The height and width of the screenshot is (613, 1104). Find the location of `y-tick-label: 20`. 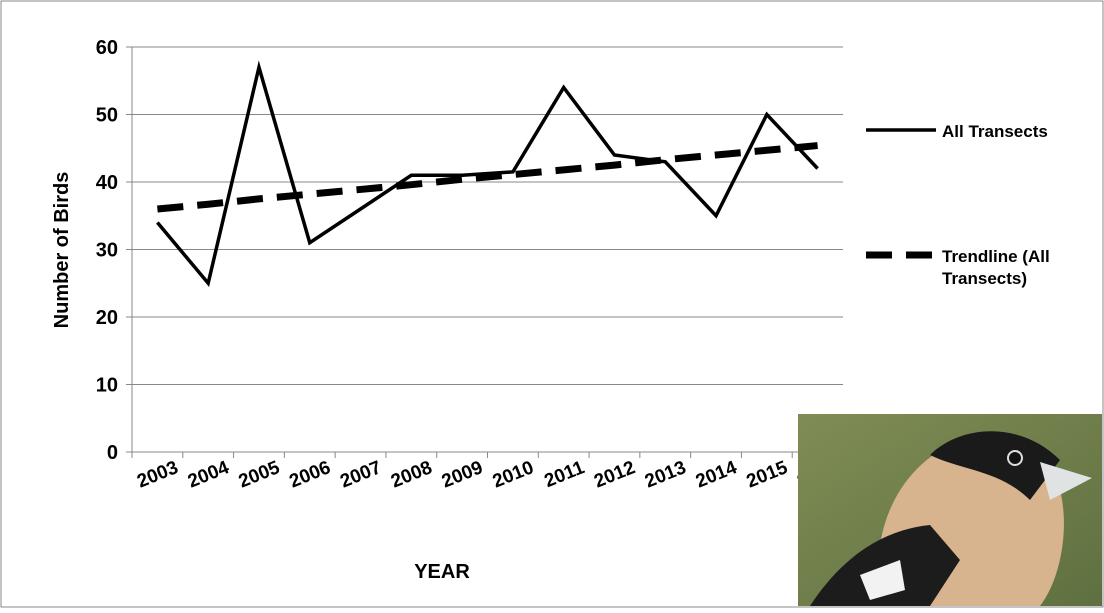

y-tick-label: 20 is located at coordinates (107, 318).